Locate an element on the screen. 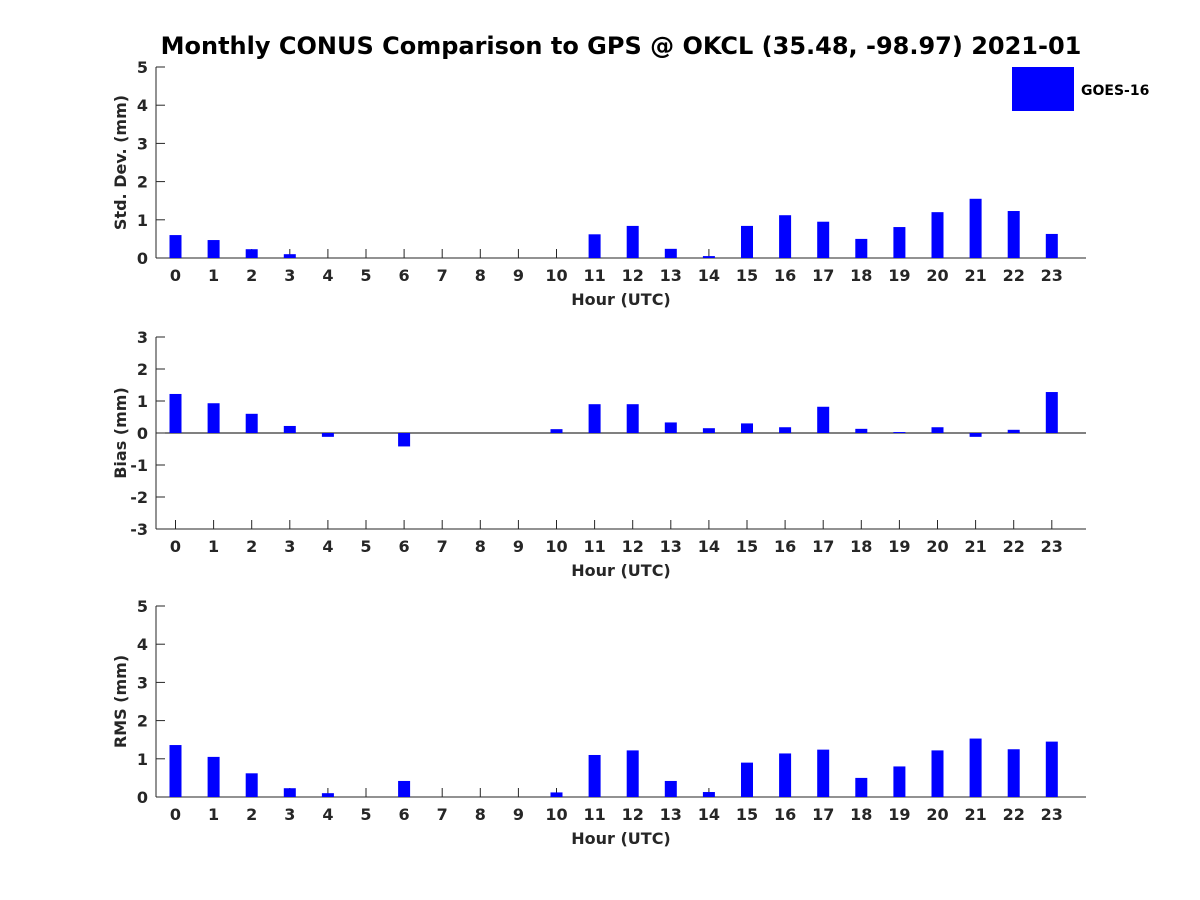 This screenshot has height=900, width=1200. x-tick-label: 17 is located at coordinates (823, 275).